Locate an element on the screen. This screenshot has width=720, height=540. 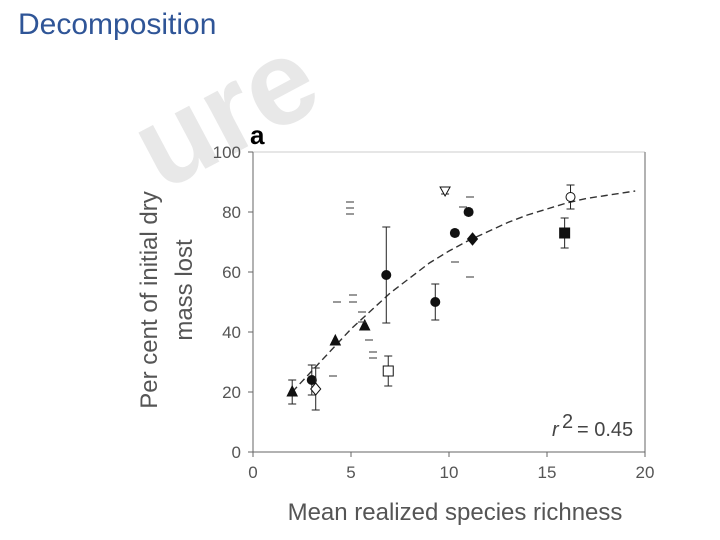
data-point-diamond-filled is located at coordinates (472, 239).